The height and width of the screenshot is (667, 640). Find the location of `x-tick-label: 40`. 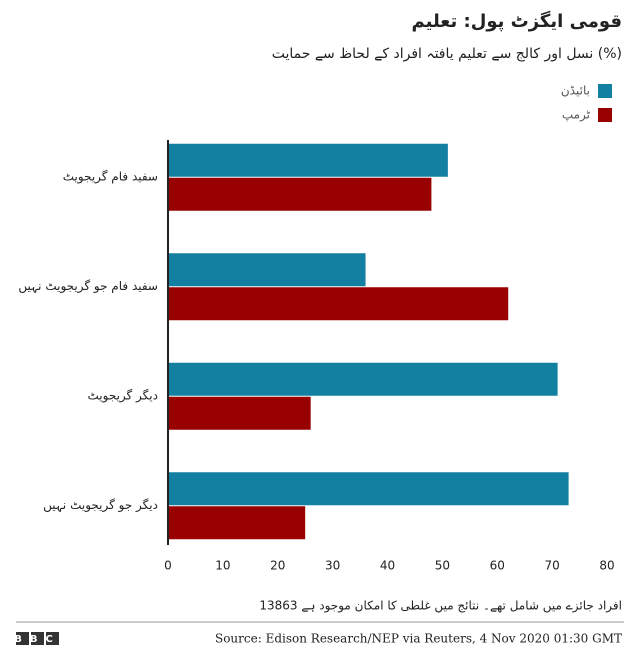

x-tick-label: 40 is located at coordinates (387, 566).